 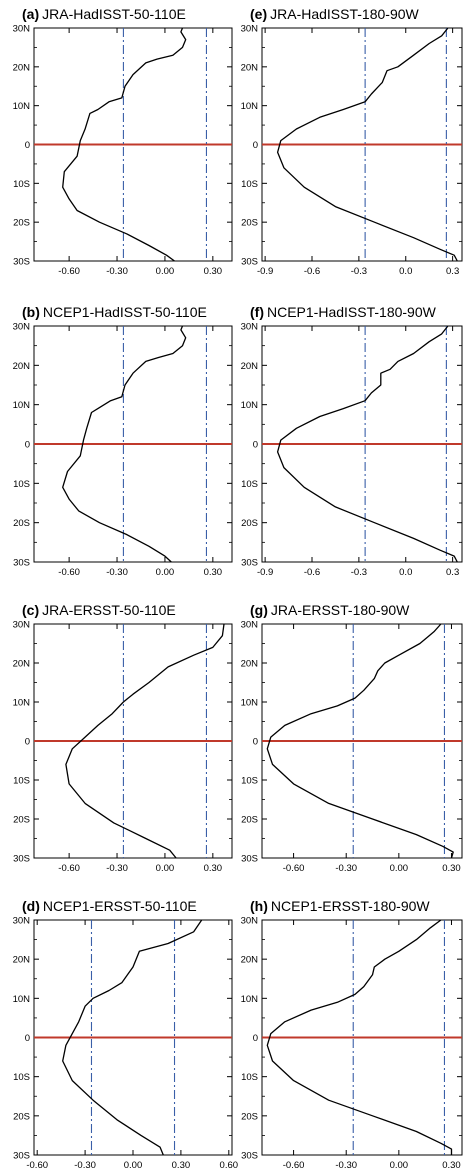 I want to click on panel-title-text: JRA-HadISST-180-90W, so click(x=344, y=14).